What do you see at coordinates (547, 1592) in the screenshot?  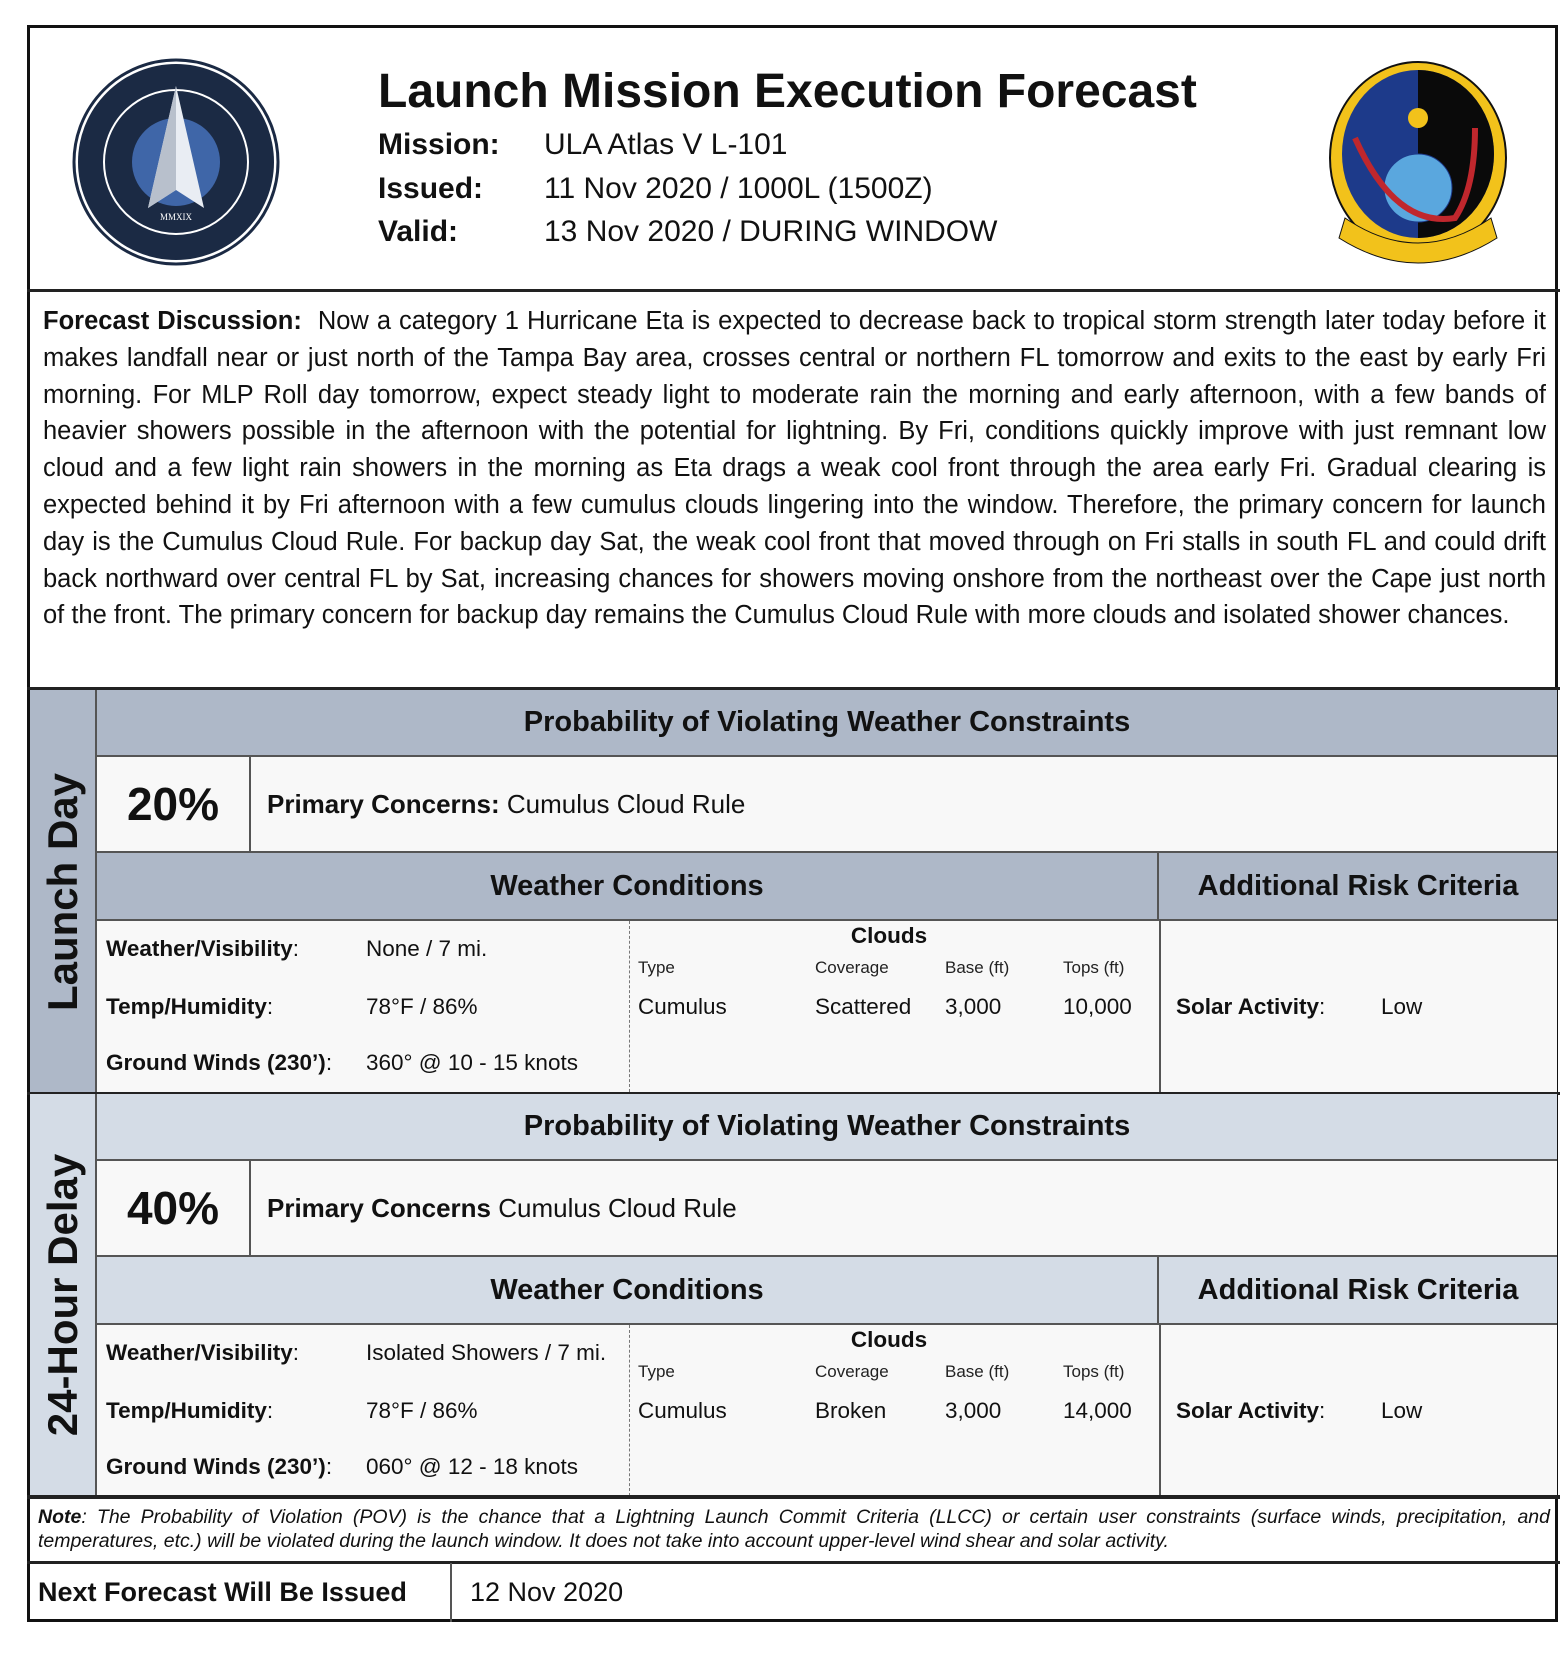 I see `next-forecast-date: 12 Nov 2020` at bounding box center [547, 1592].